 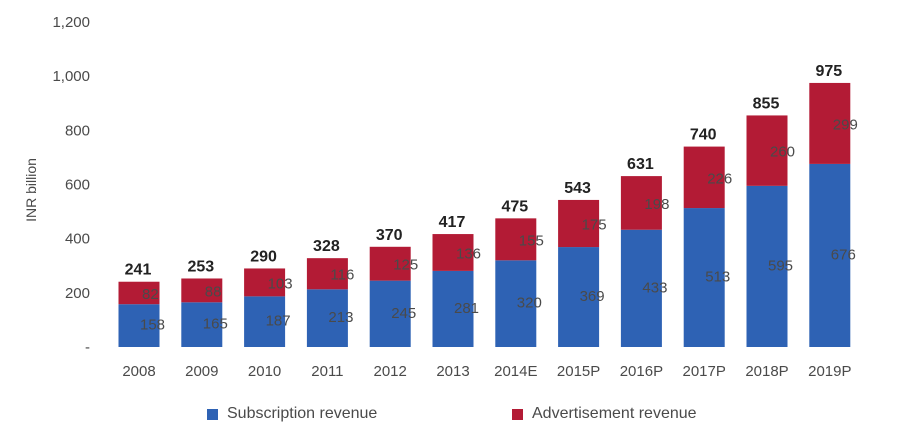 I want to click on data-label-advertisement: 136, so click(x=468, y=253).